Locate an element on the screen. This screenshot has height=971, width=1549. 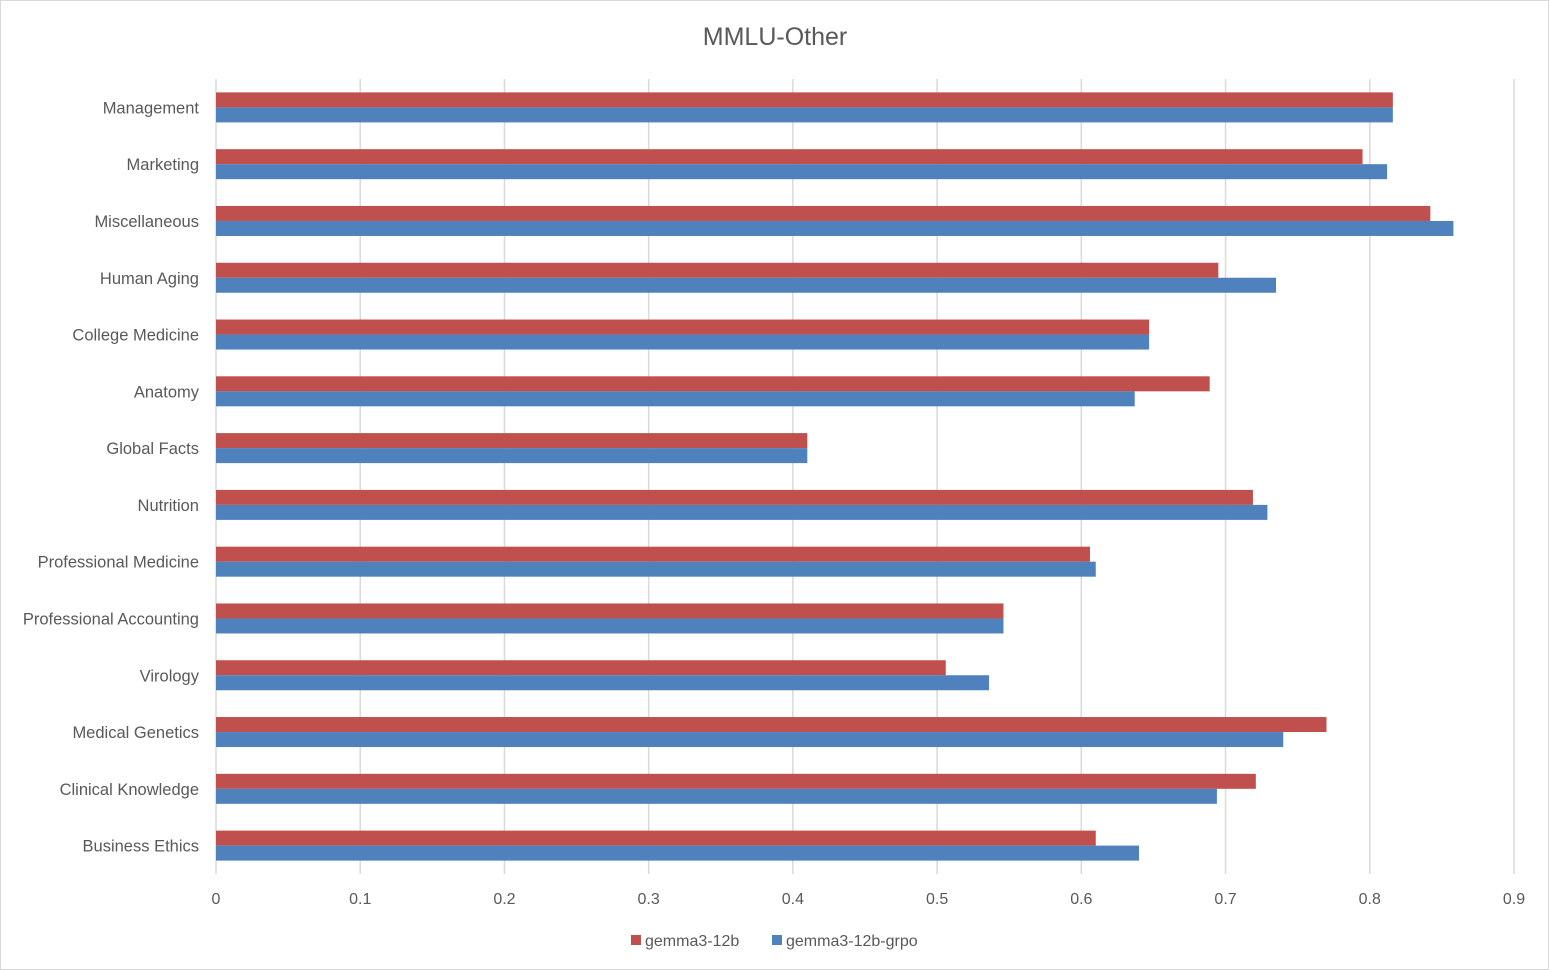
category-label: Professional Accounting is located at coordinates (111, 619).